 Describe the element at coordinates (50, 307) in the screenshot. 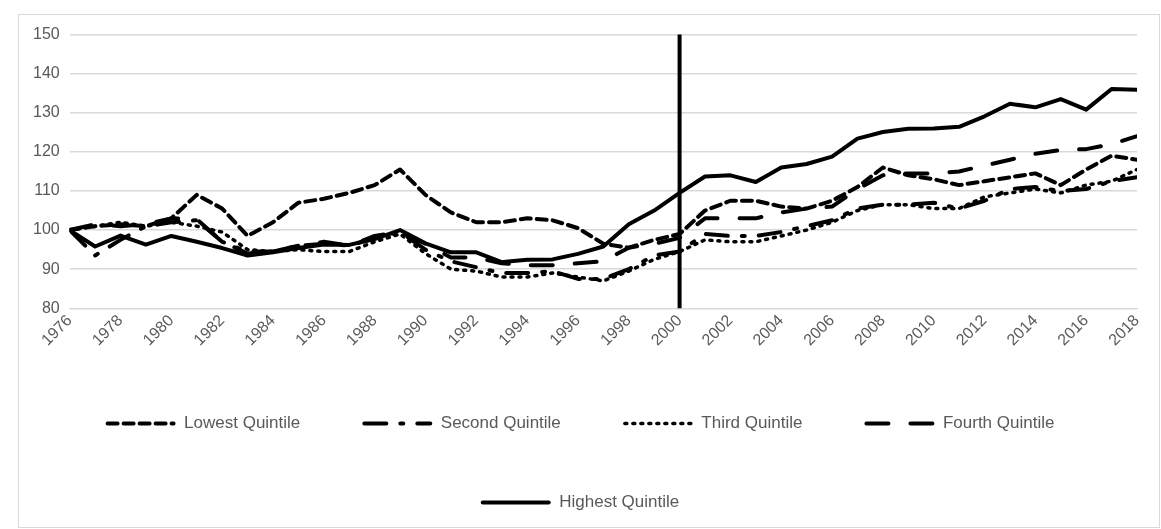

I see `y-tick-label: 80` at that location.